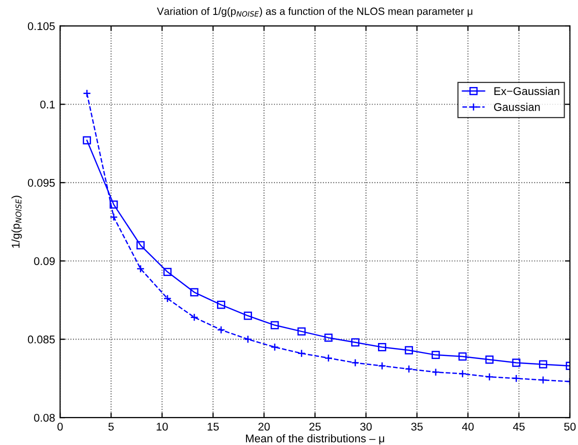 The height and width of the screenshot is (445, 578). What do you see at coordinates (41, 340) in the screenshot?
I see `y-tick-label: 0.085` at bounding box center [41, 340].